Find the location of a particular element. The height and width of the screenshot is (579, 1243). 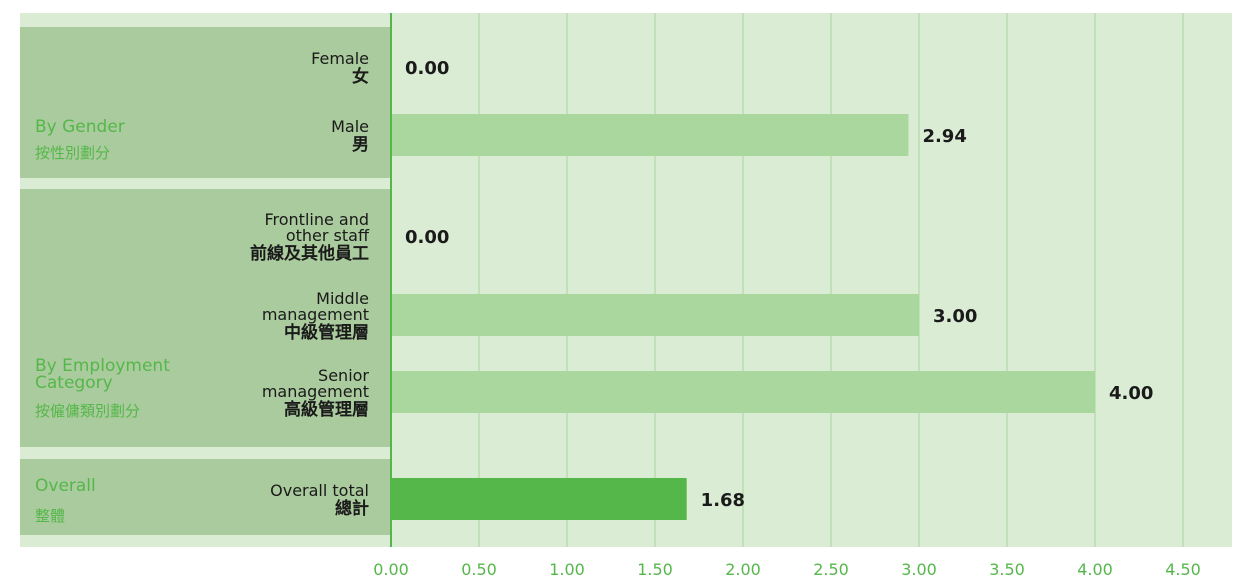

category-label-en: Male is located at coordinates (350, 126).